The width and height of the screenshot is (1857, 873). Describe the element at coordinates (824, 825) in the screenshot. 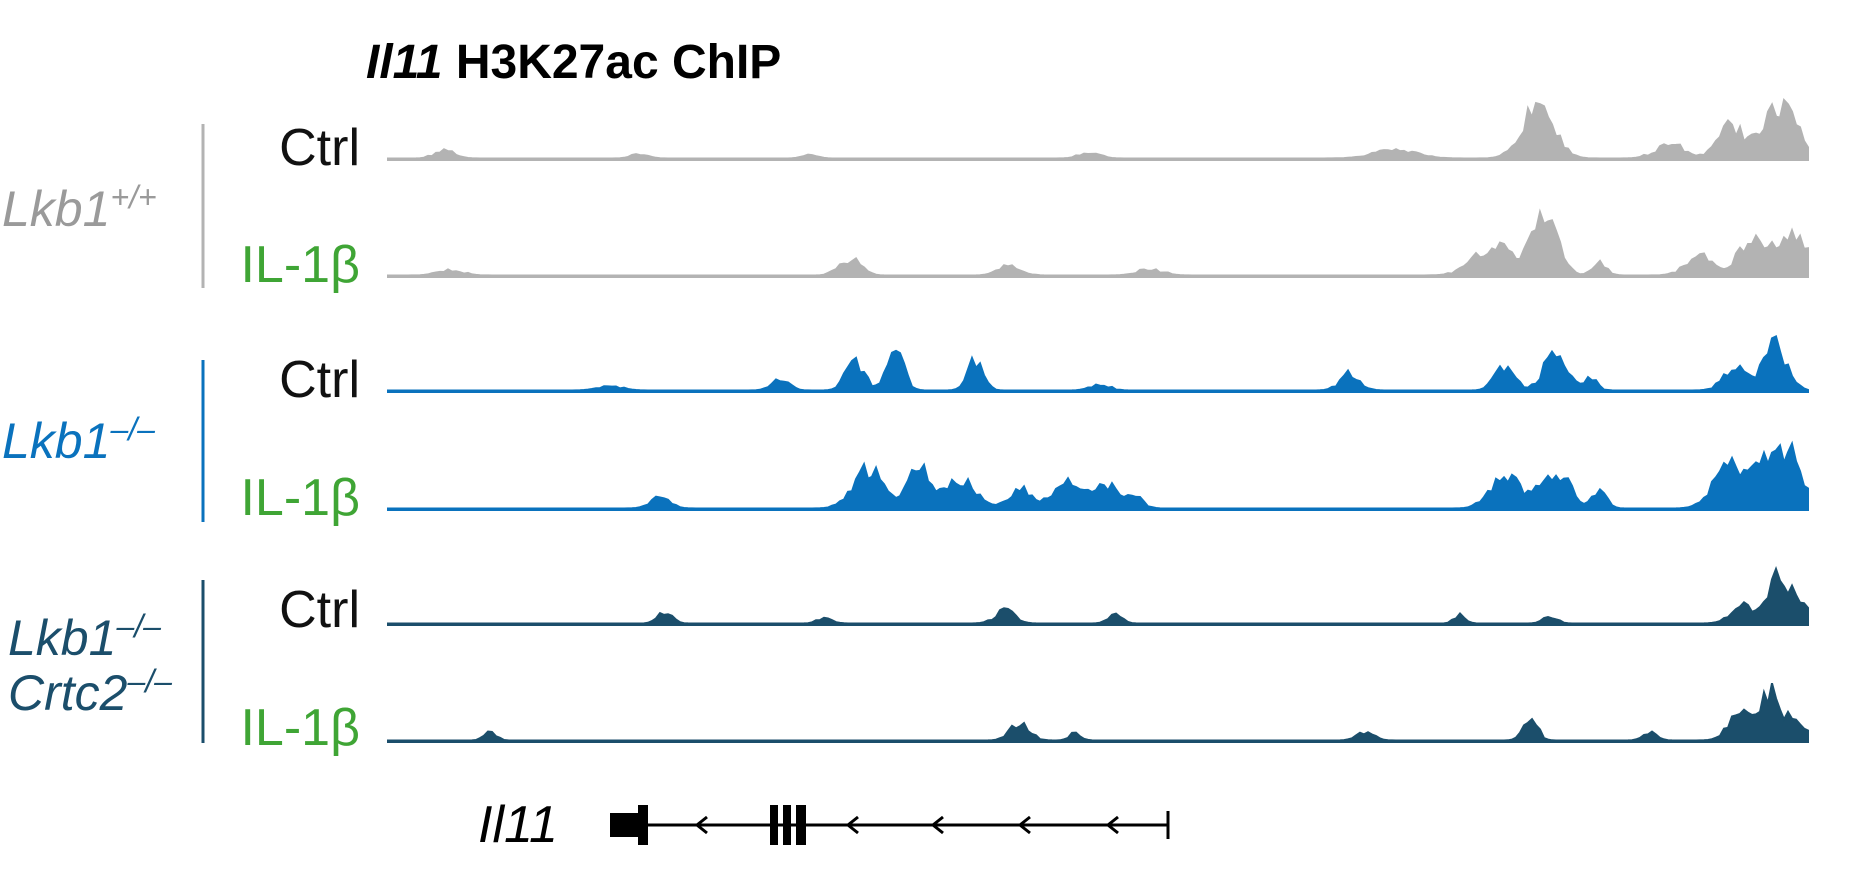

I see `gene-model: Il11` at that location.